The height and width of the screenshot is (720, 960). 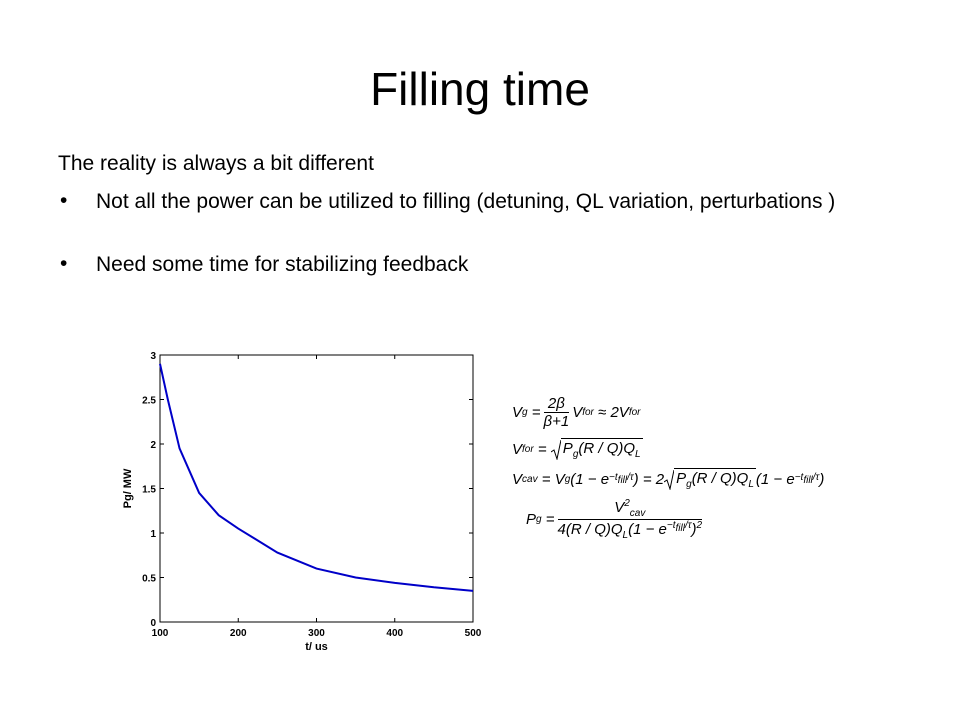 What do you see at coordinates (128, 488) in the screenshot?
I see `y-axis-label: Pg/ MW` at bounding box center [128, 488].